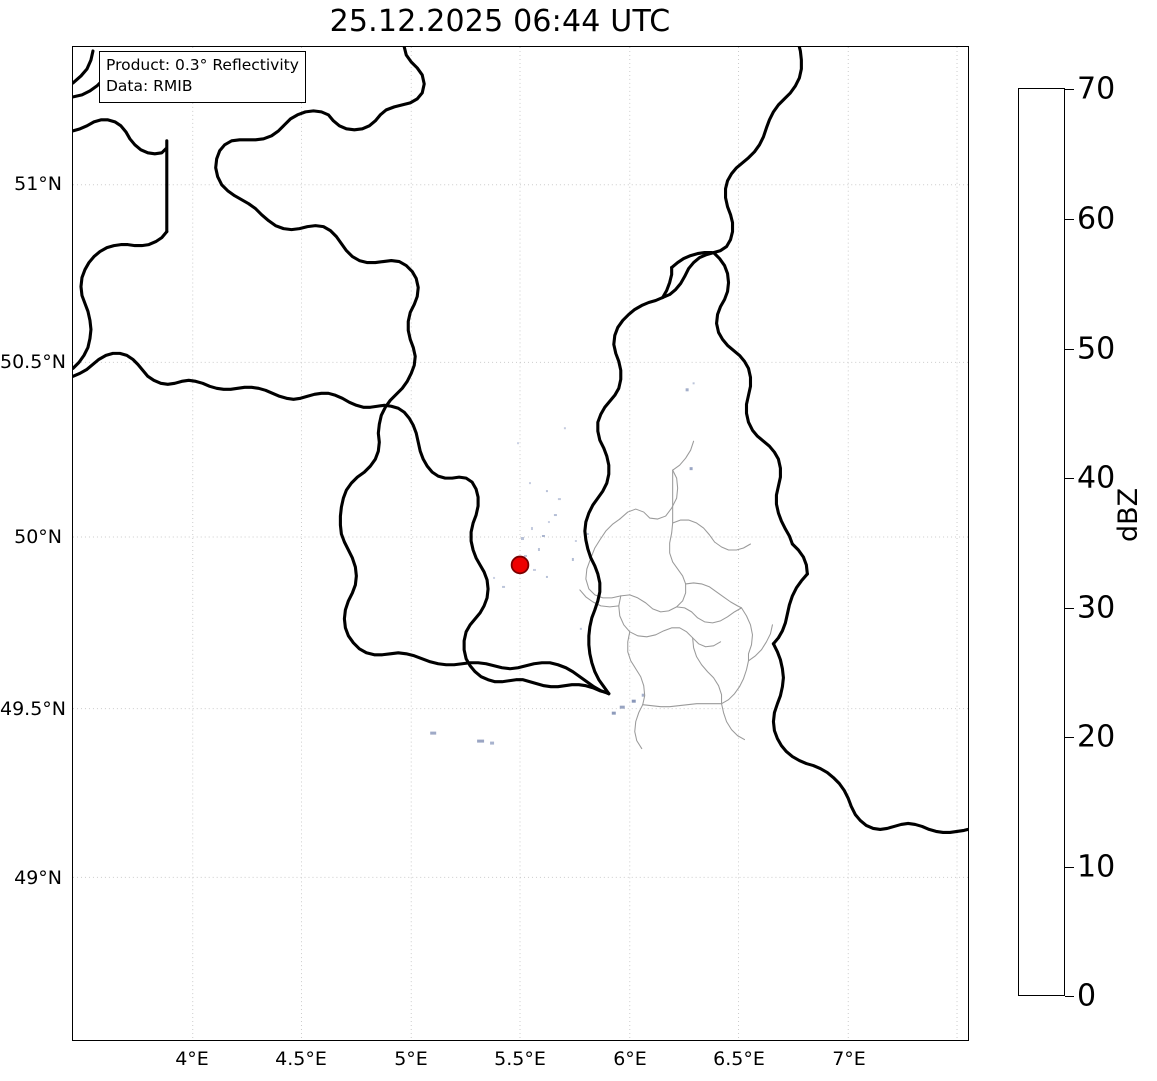  Describe the element at coordinates (520, 1059) in the screenshot. I see `xtick-label-3: 5.5°E` at that location.